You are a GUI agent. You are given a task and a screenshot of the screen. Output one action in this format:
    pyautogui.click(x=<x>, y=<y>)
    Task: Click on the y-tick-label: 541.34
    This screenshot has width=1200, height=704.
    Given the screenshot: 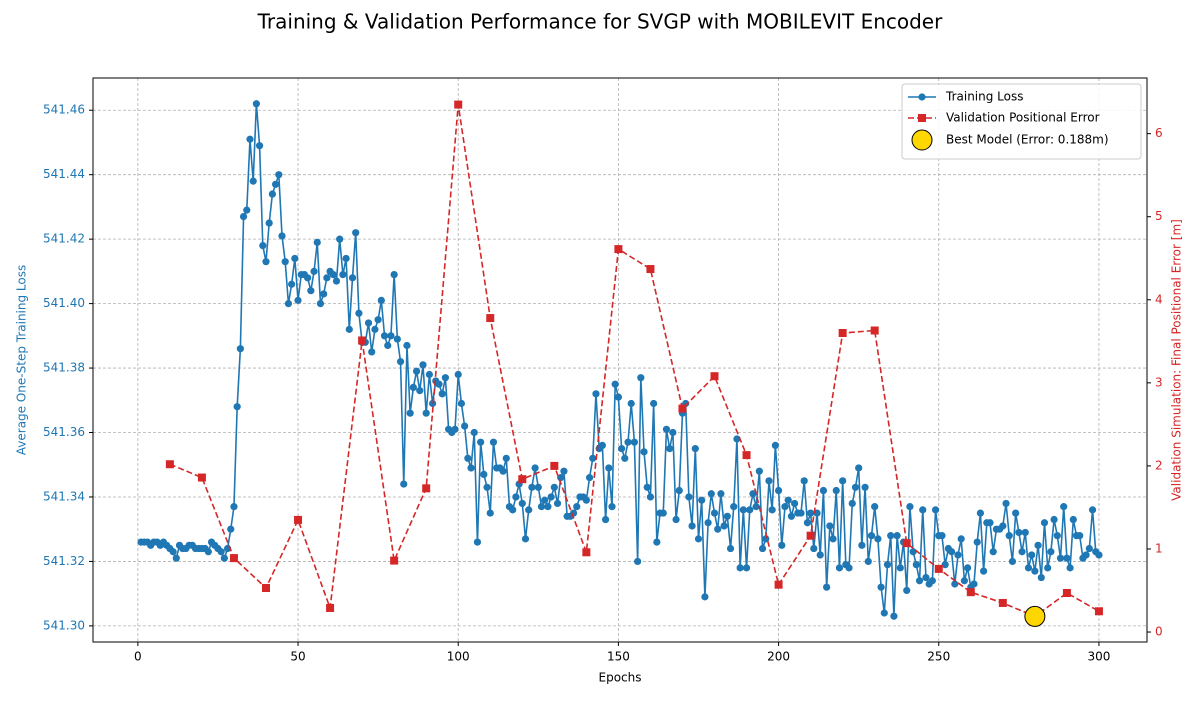 What is the action you would take?
    pyautogui.click(x=64, y=496)
    